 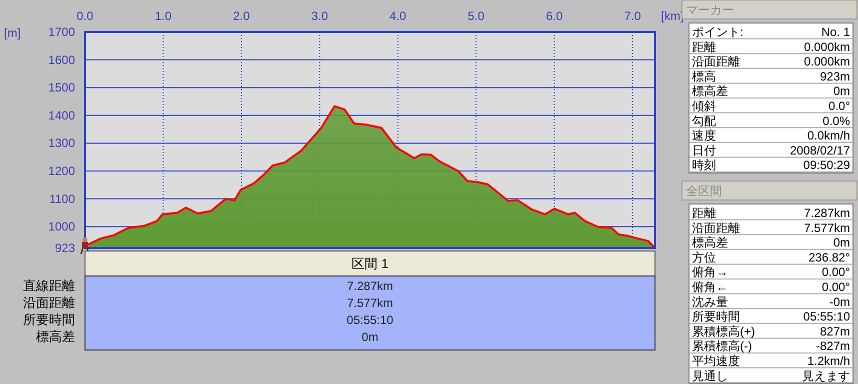 I want to click on text: 方位, so click(x=704, y=257).